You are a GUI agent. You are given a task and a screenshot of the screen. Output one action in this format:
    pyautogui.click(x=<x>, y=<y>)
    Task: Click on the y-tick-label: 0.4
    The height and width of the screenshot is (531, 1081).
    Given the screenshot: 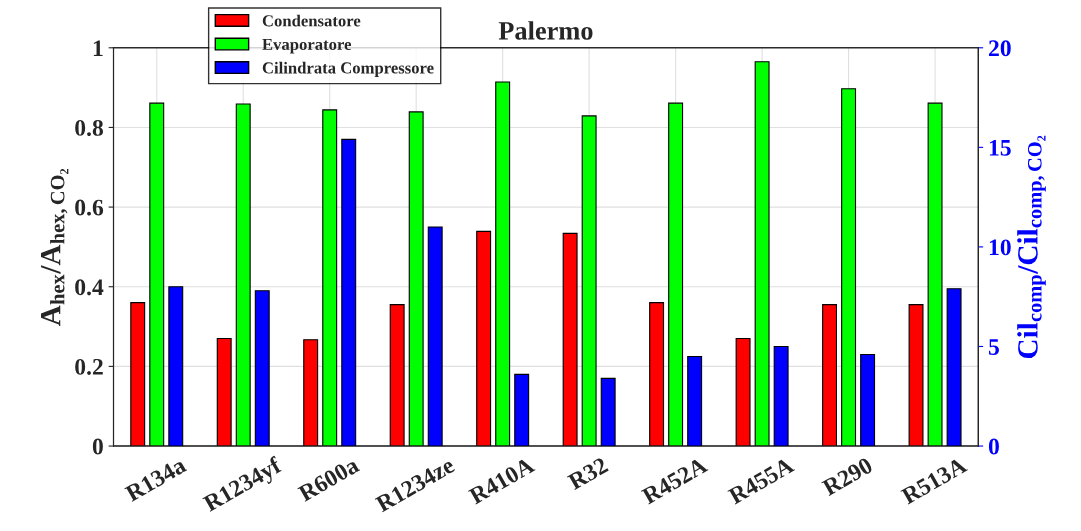 What is the action you would take?
    pyautogui.click(x=89, y=287)
    